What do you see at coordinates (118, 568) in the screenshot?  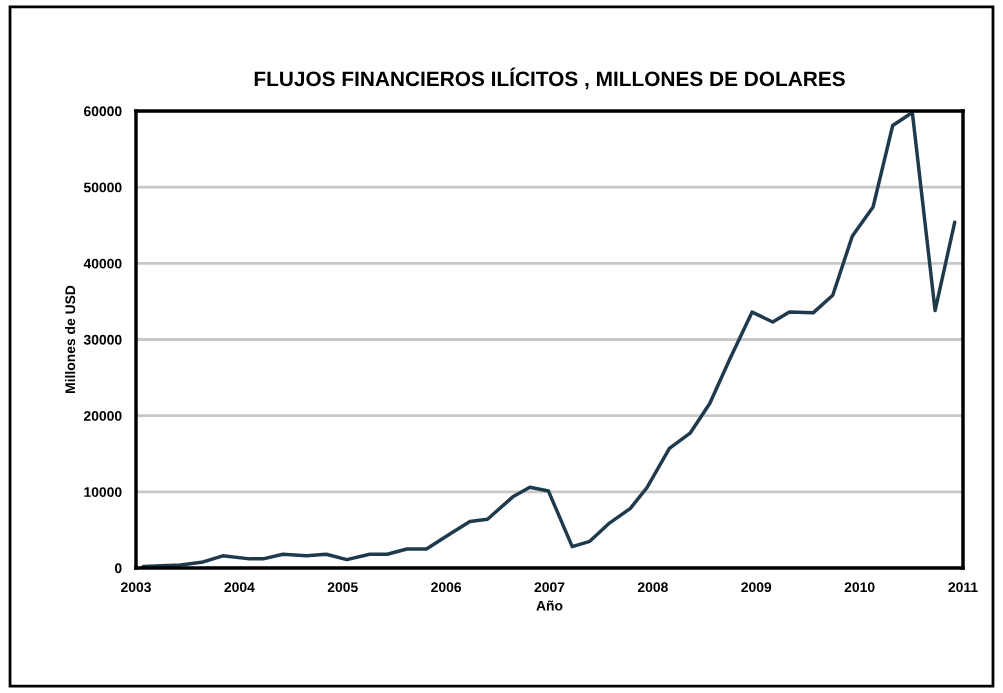 I see `y-tick-label: 0` at bounding box center [118, 568].